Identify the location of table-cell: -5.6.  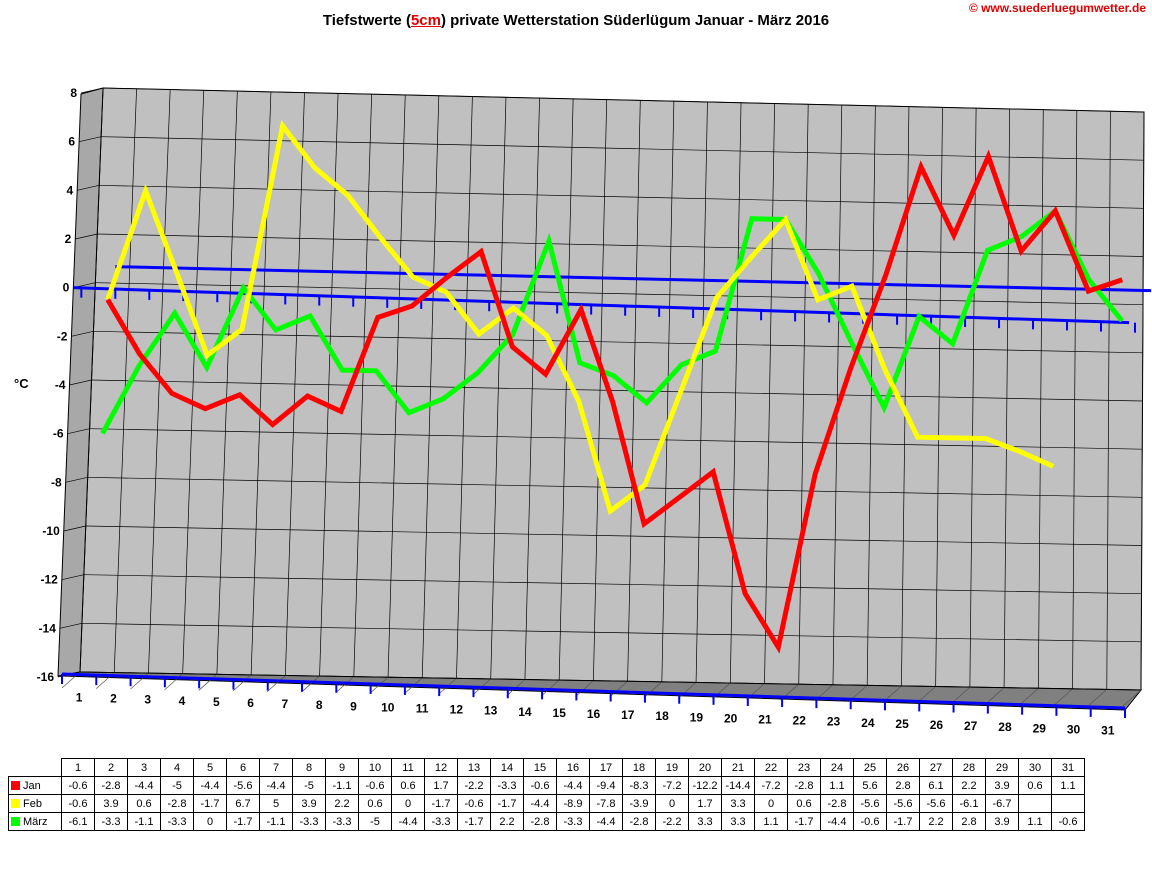
(936, 803).